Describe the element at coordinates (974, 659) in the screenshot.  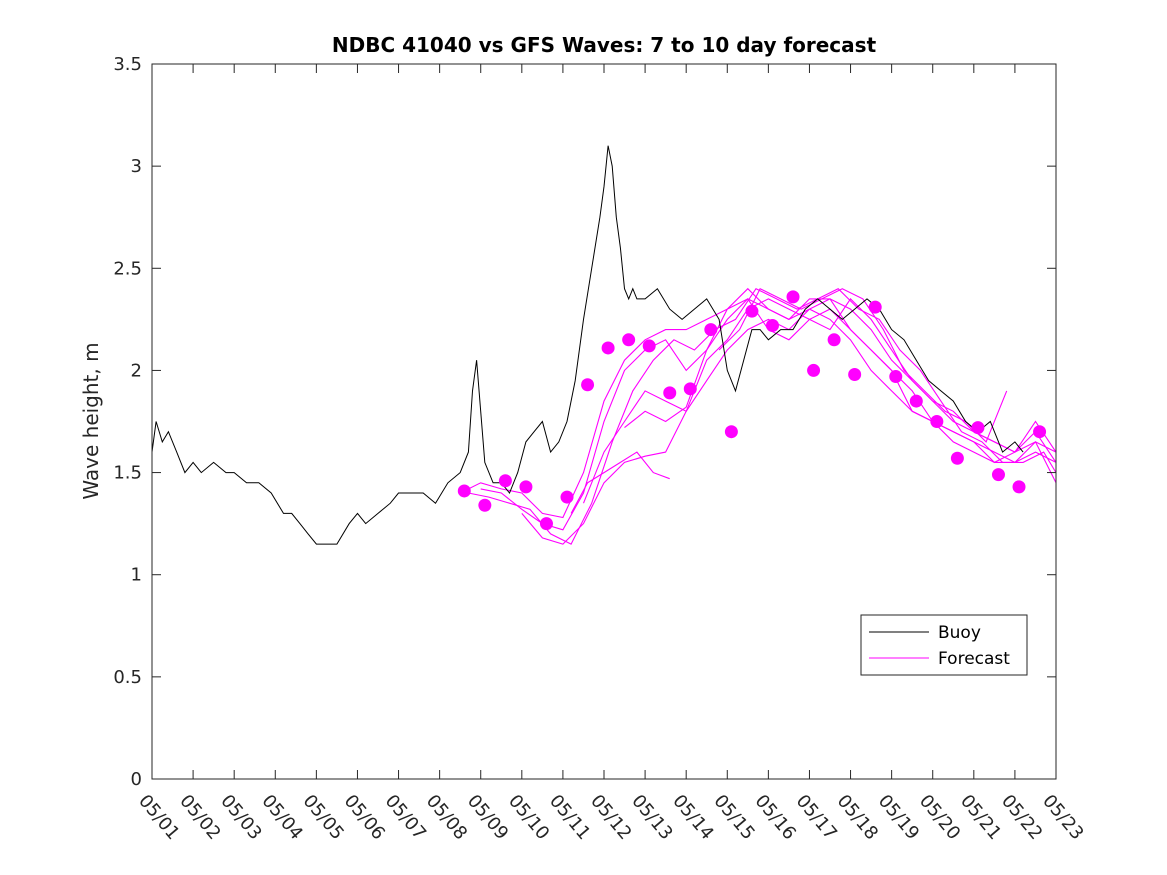
I see `legend-label-forecast: Forecast` at that location.